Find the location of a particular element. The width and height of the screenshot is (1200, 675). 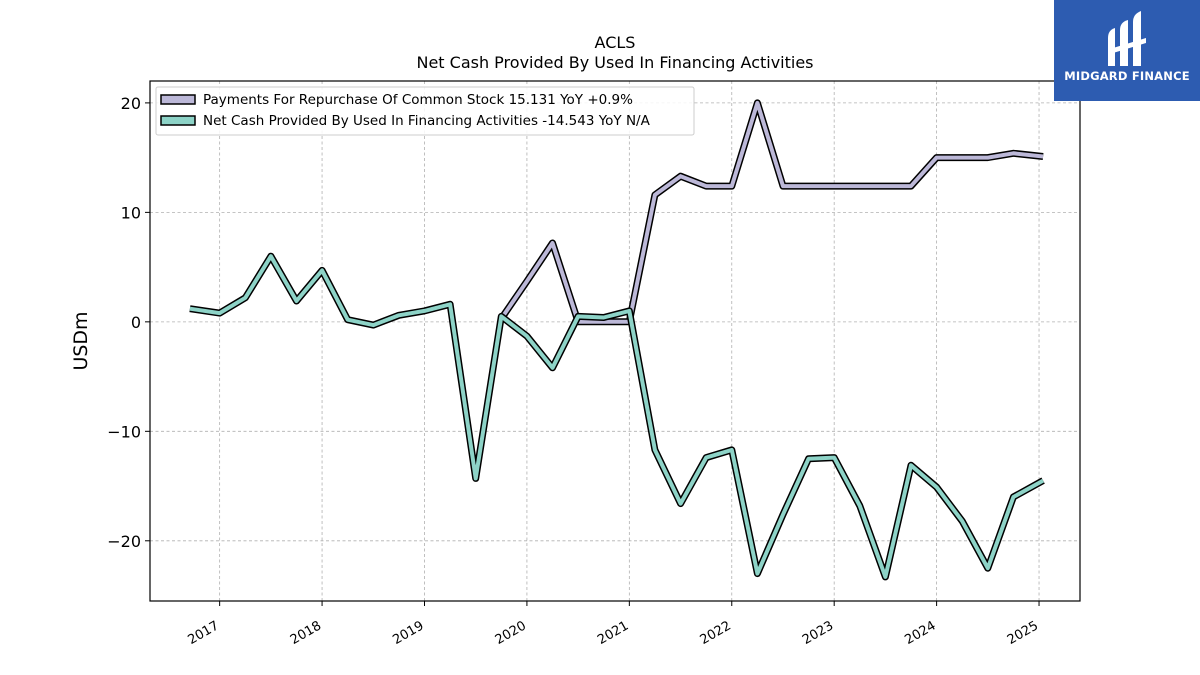

x-tick-label: 2023 is located at coordinates (818, 633).